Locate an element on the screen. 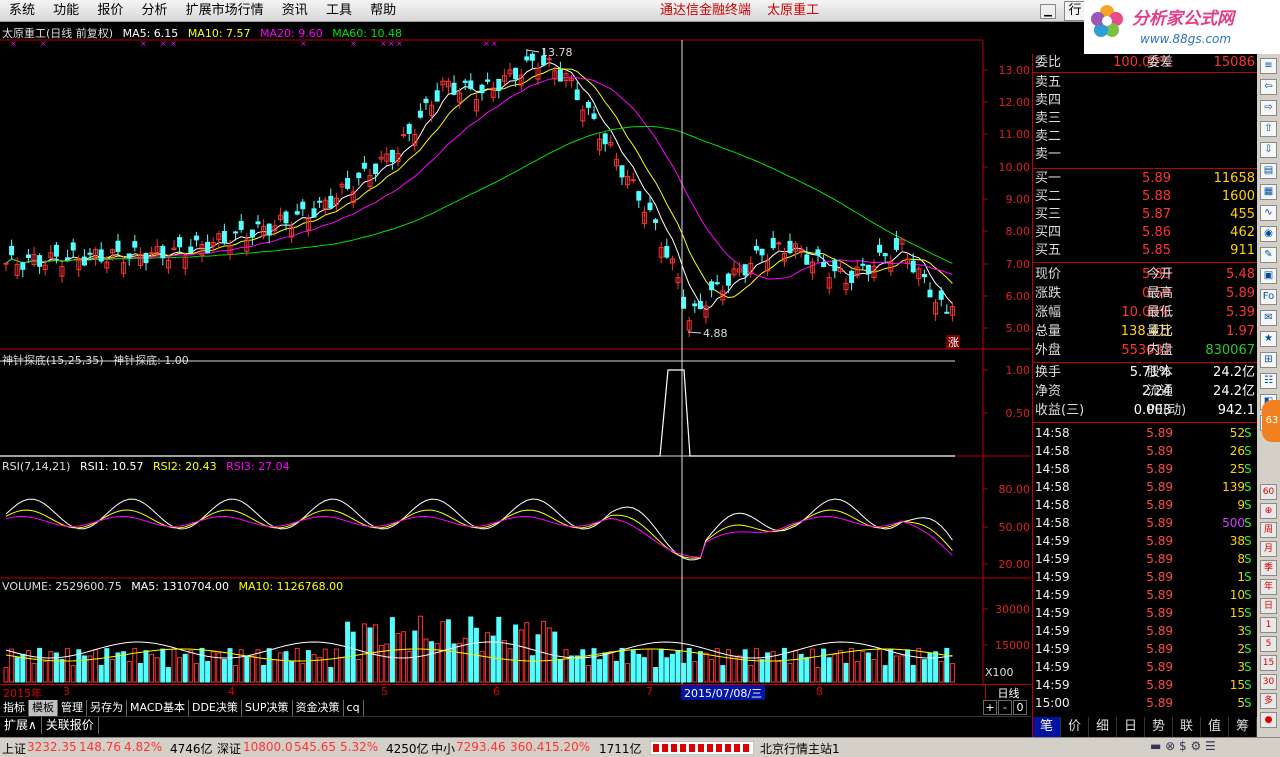 Image resolution: width=1280 pixels, height=757 pixels. sz-amount: 4250亿 is located at coordinates (407, 749).